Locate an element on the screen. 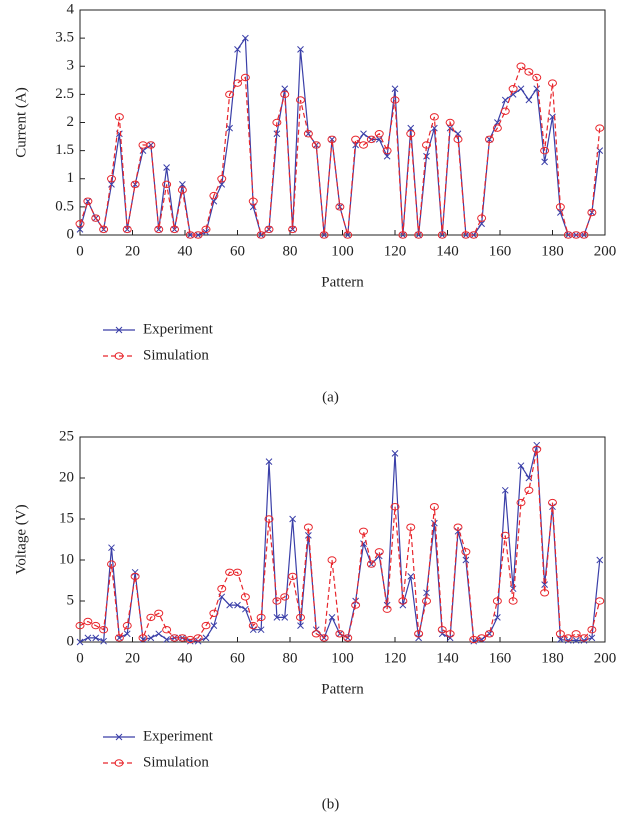  x-tick-label: 120 is located at coordinates (395, 658).